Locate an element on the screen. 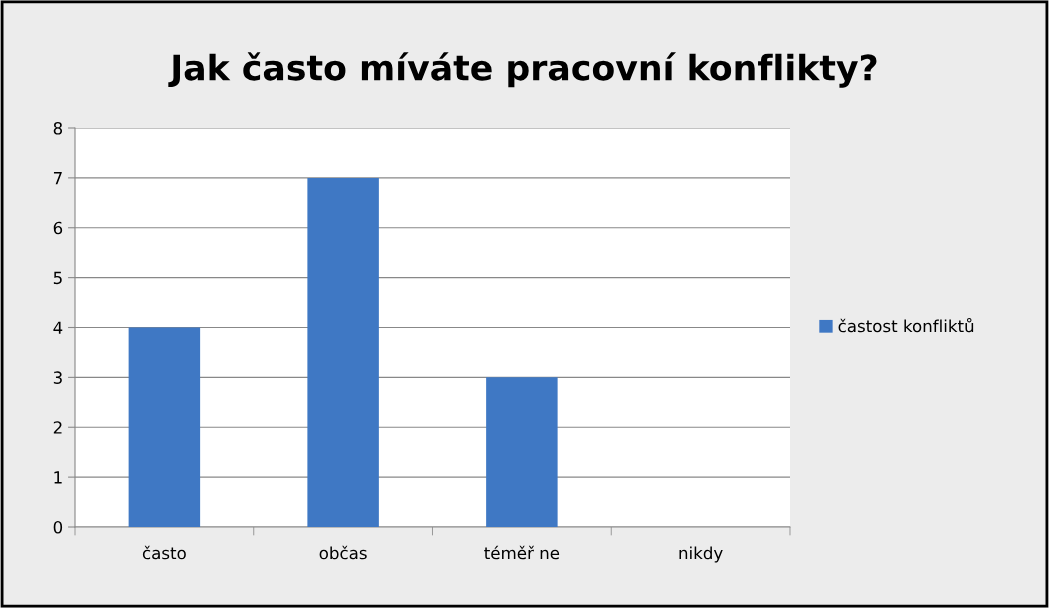 The width and height of the screenshot is (1049, 608). x-tick-label: občas is located at coordinates (343, 552).